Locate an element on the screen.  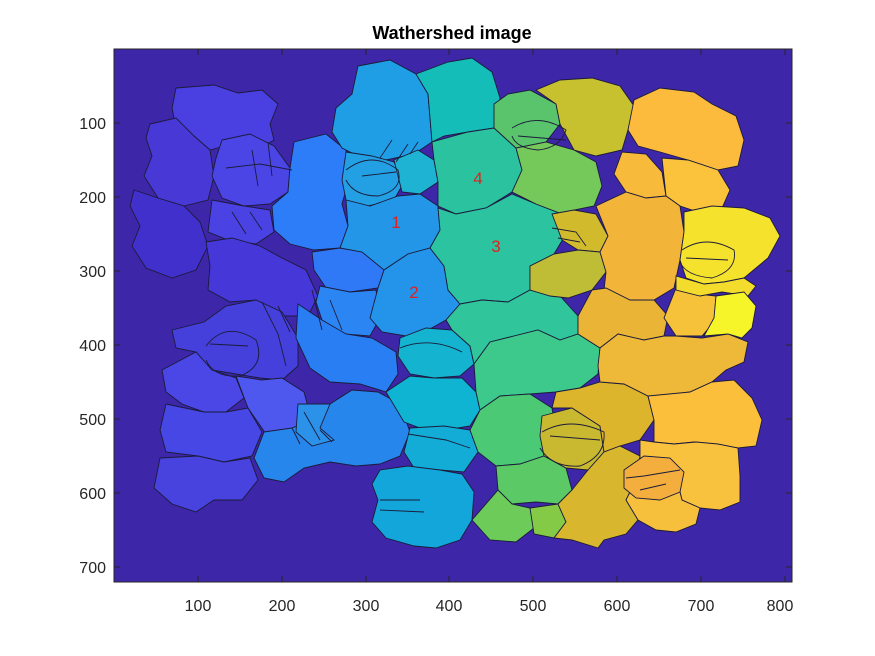
x-tick-label: 100 is located at coordinates (198, 606).